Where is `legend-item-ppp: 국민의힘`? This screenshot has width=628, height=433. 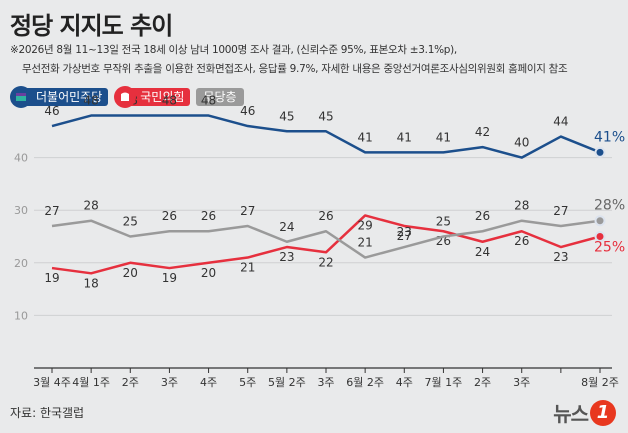
legend-item-ppp: 국민의힘 is located at coordinates (152, 97).